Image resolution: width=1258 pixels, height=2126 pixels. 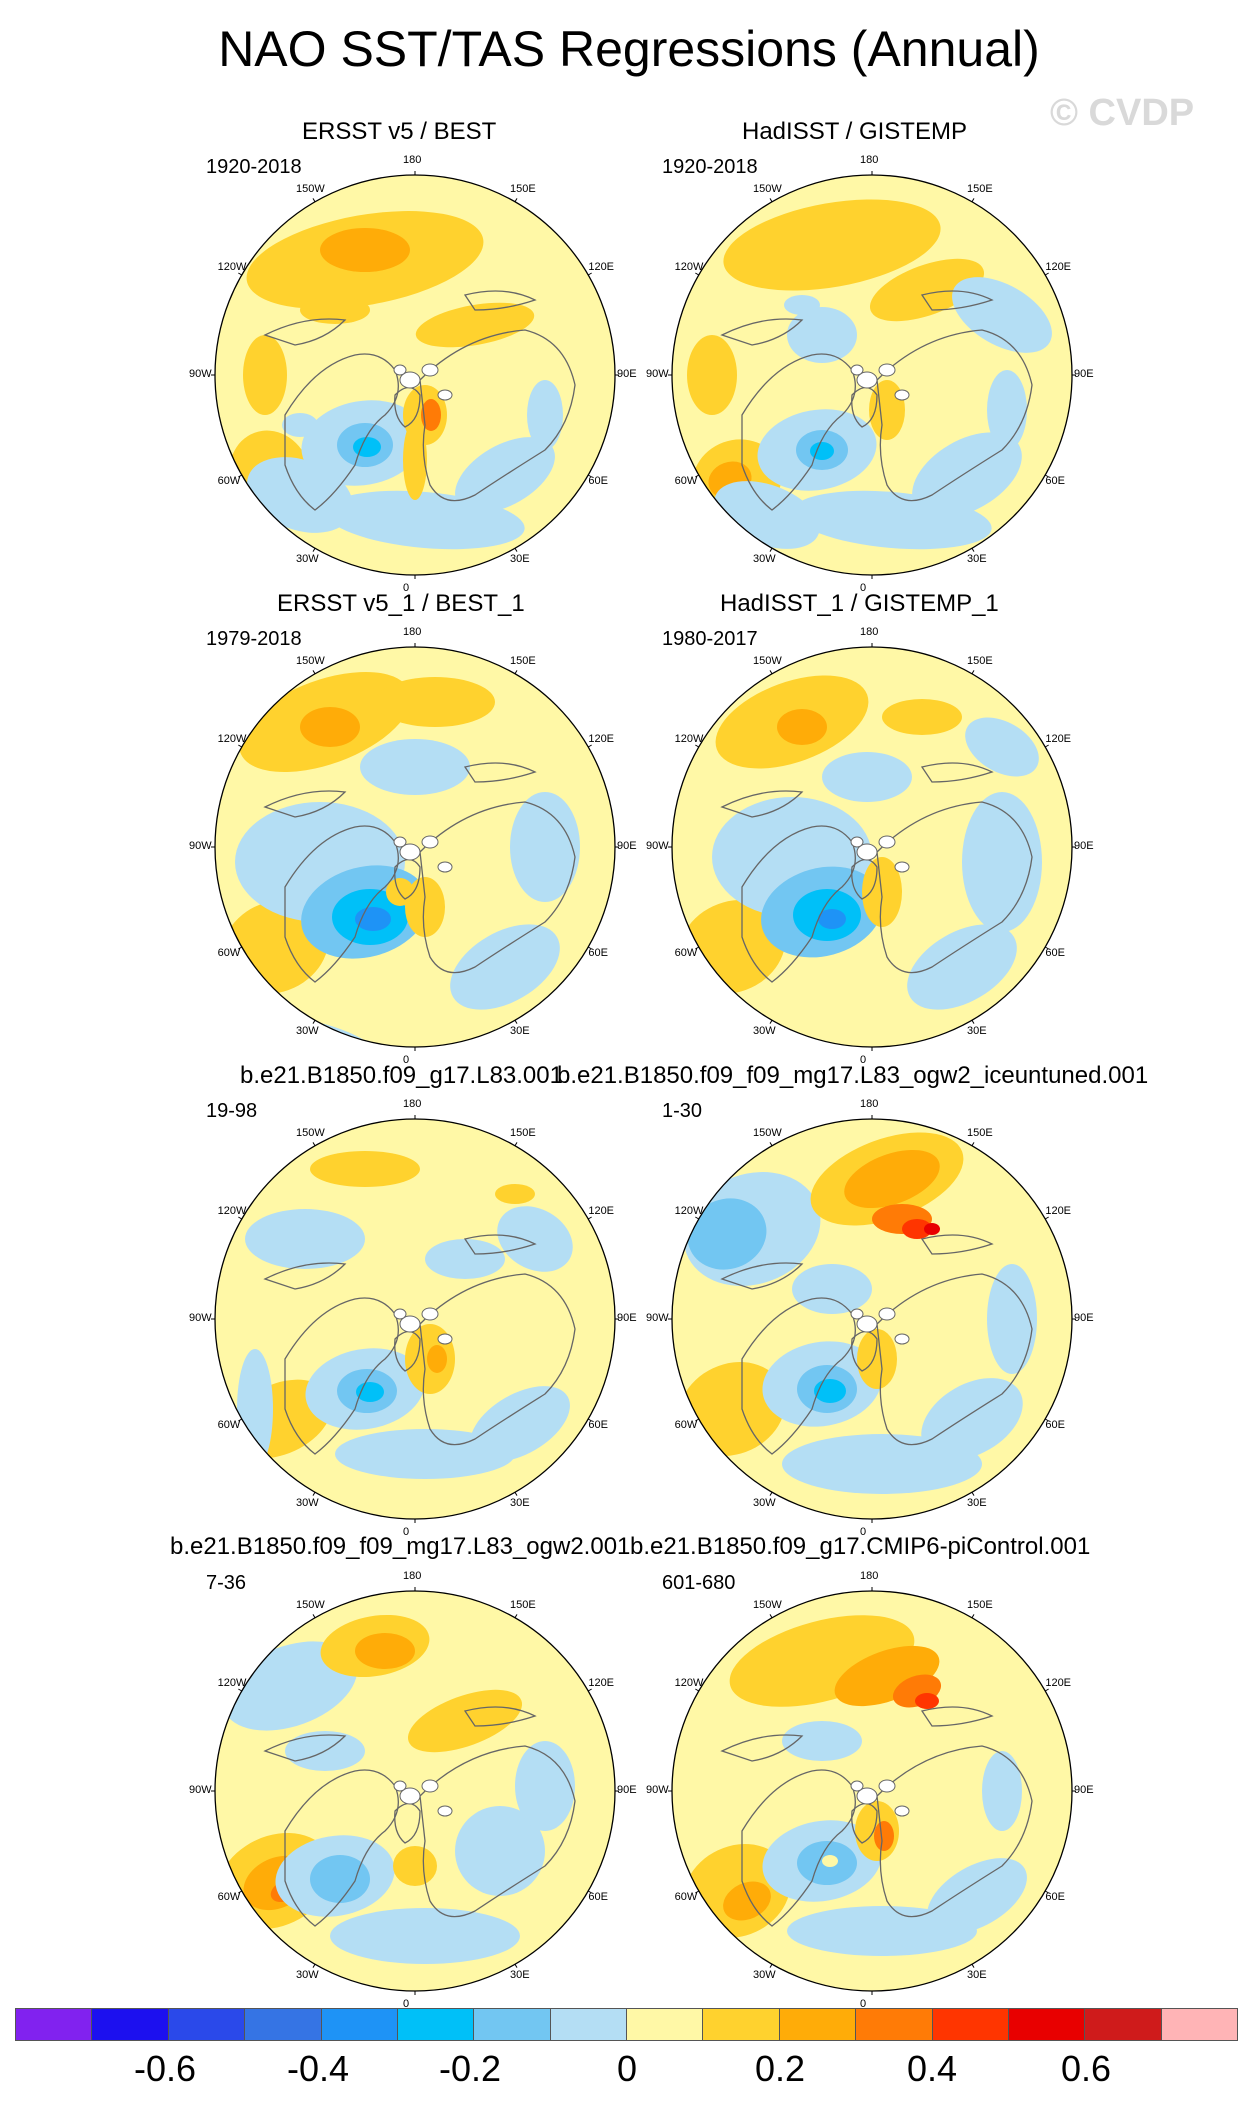 What do you see at coordinates (401, 603) in the screenshot?
I see `panel-title-3: ERSST v5_1 / BEST_1` at bounding box center [401, 603].